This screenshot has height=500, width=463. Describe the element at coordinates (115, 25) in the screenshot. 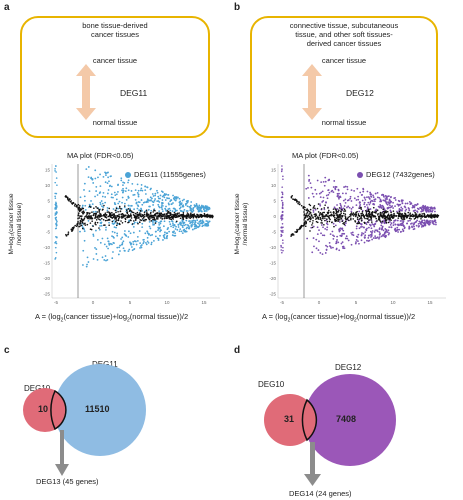

I see `tissue-title-line: bone tissue-derived` at that location.